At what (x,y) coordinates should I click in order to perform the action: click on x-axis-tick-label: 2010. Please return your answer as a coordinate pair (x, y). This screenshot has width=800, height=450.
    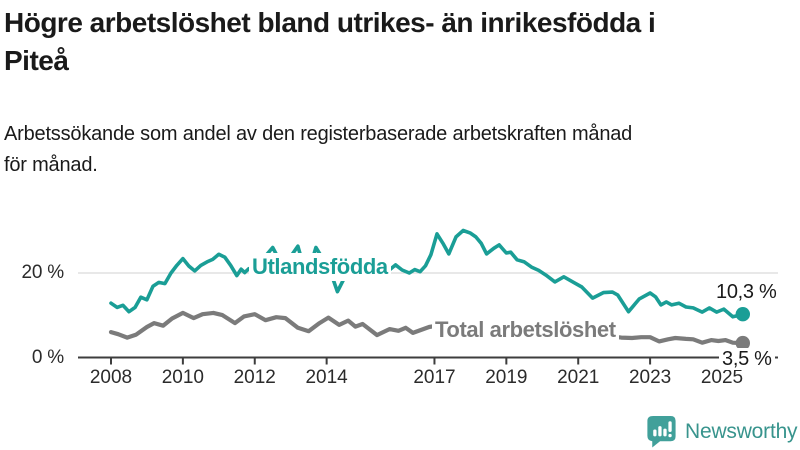
    Looking at the image, I should click on (183, 377).